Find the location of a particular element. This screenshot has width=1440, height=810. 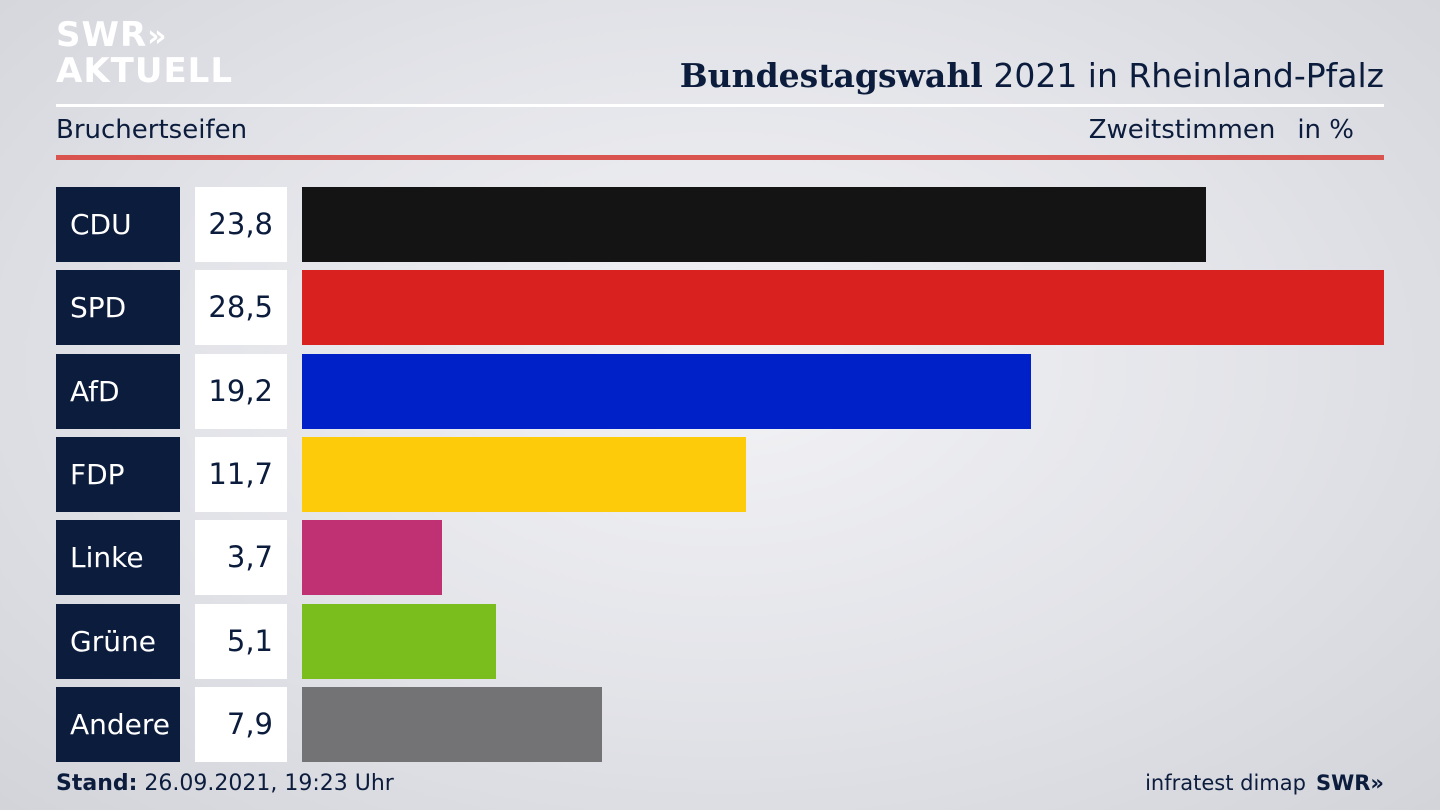

logo-chevron-icon: » is located at coordinates (156, 36).